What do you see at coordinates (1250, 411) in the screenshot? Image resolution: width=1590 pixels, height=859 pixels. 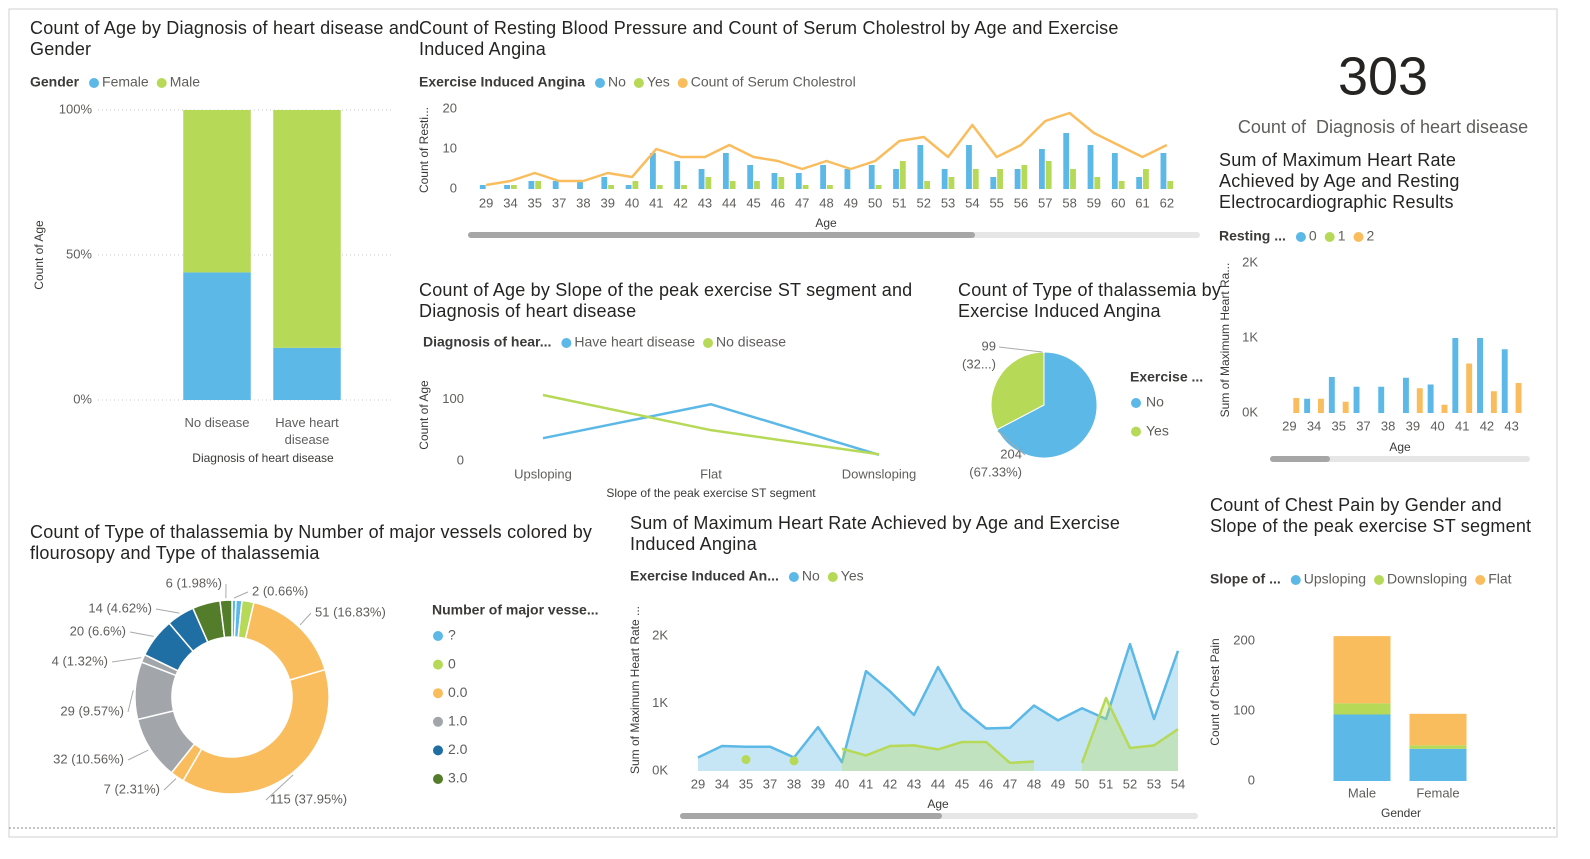 I see `y-tick-label: 0K` at bounding box center [1250, 411].